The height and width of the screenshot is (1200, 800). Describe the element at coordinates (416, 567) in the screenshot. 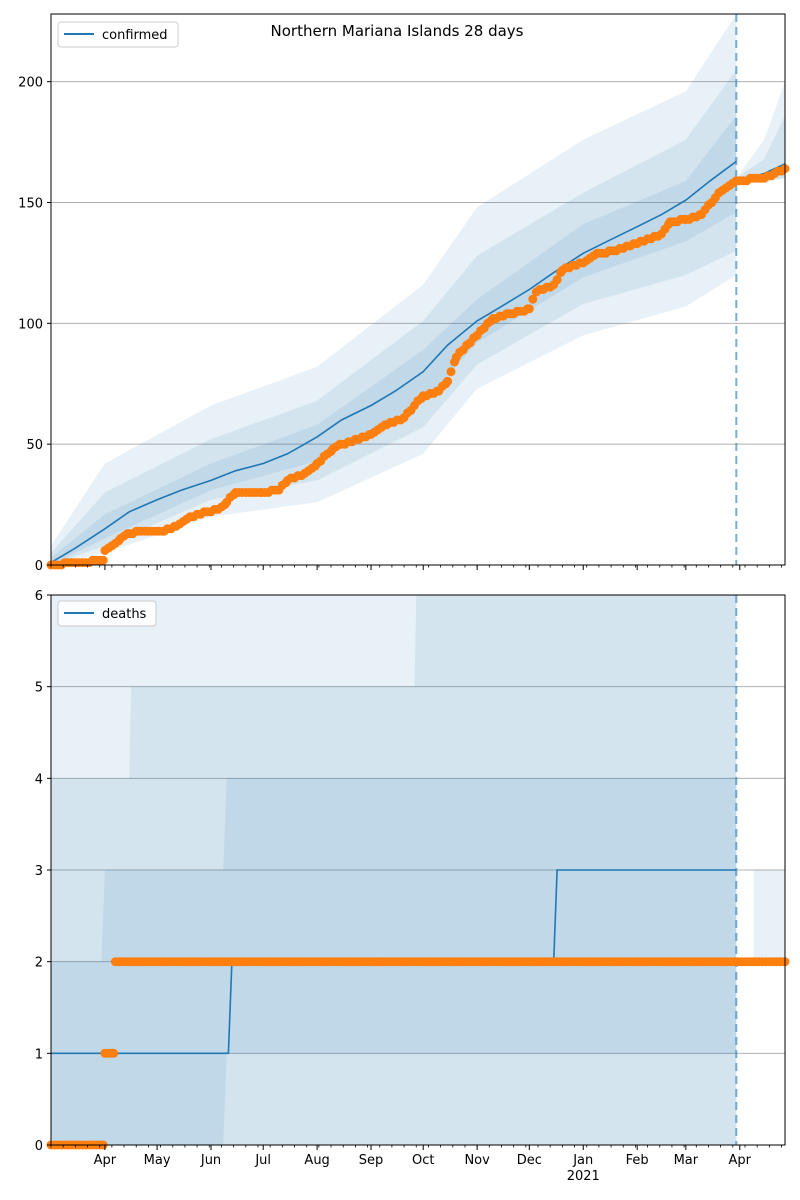

I see `confirmed-x-ticks` at that location.